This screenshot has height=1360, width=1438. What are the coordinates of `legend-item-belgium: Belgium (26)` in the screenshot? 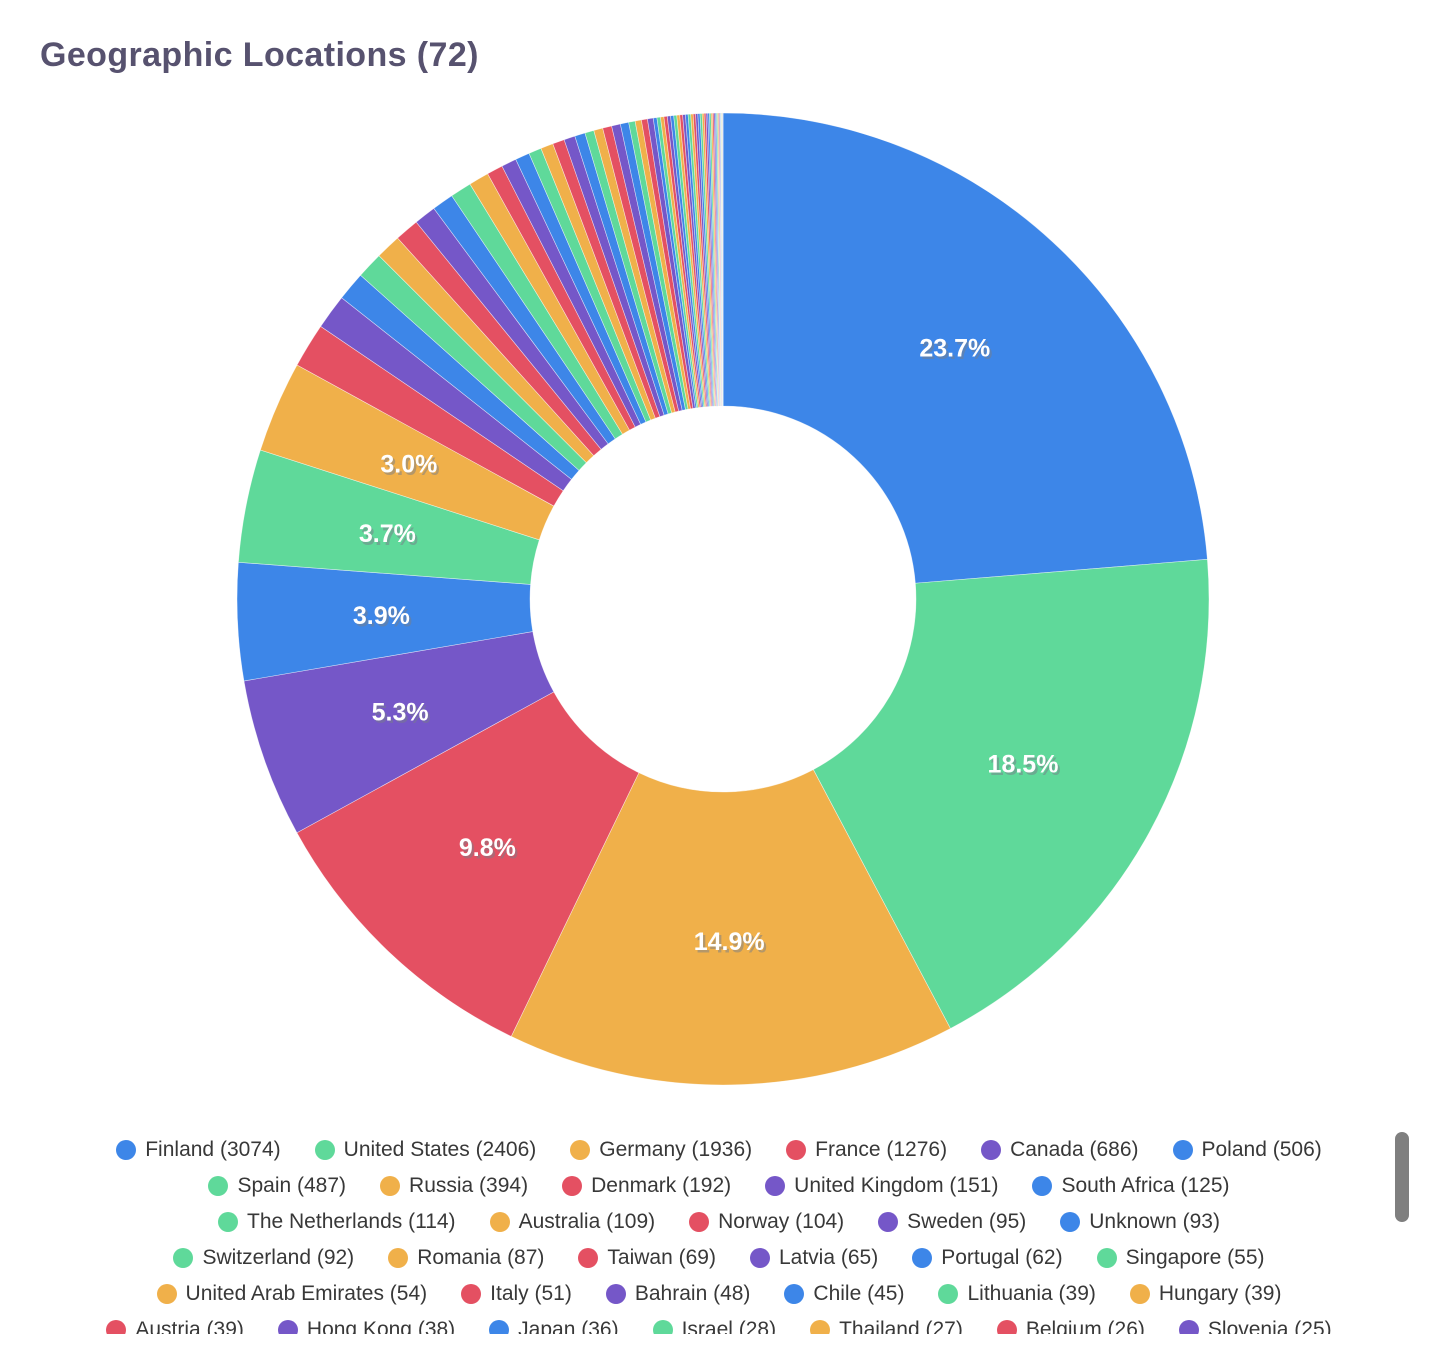 It's located at (1070, 1326).